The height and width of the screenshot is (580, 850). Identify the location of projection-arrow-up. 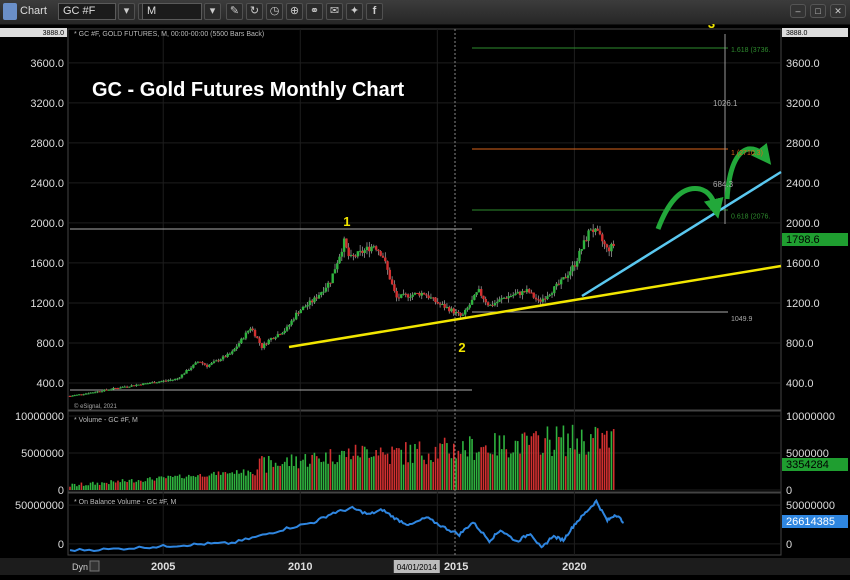
(748, 171).